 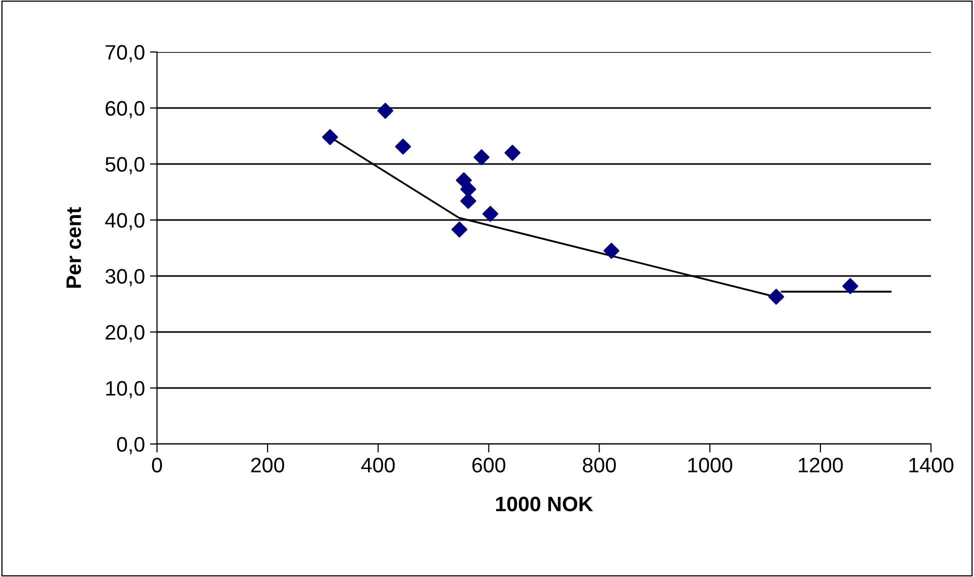 What do you see at coordinates (125, 333) in the screenshot?
I see `y-tick-label: 20,0` at bounding box center [125, 333].